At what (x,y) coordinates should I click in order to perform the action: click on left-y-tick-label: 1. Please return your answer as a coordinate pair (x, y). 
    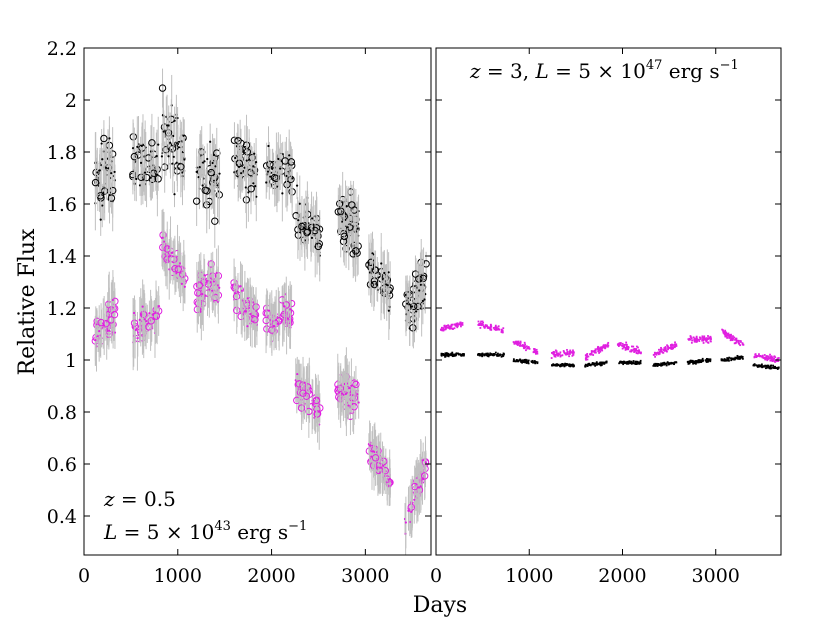
    Looking at the image, I should click on (71, 361).